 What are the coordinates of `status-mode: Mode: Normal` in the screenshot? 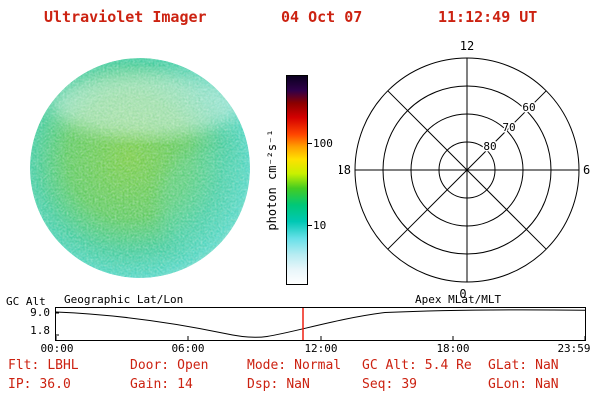 It's located at (294, 365).